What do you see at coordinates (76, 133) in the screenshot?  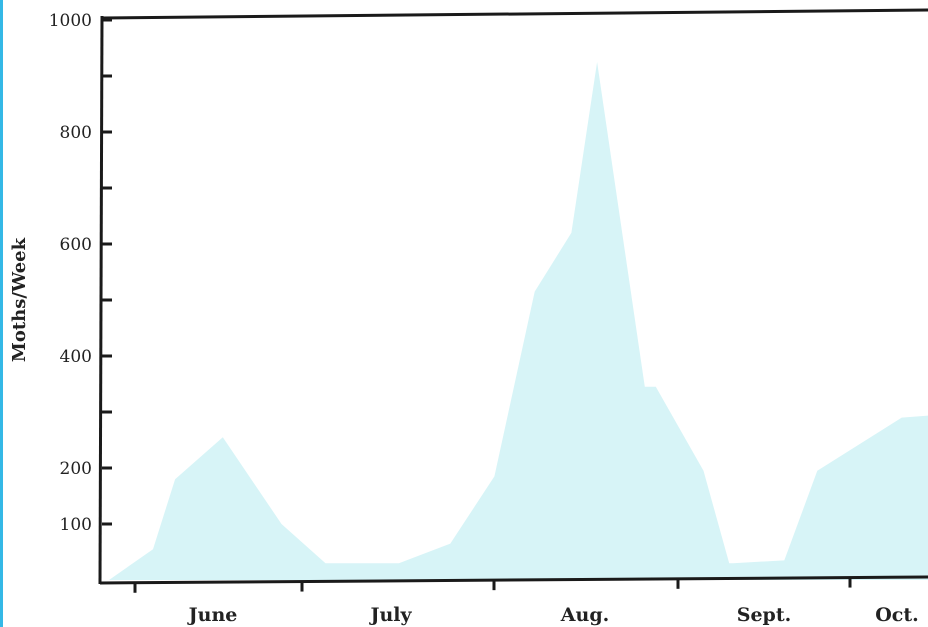 I see `y-tick-label-800: 800` at bounding box center [76, 133].